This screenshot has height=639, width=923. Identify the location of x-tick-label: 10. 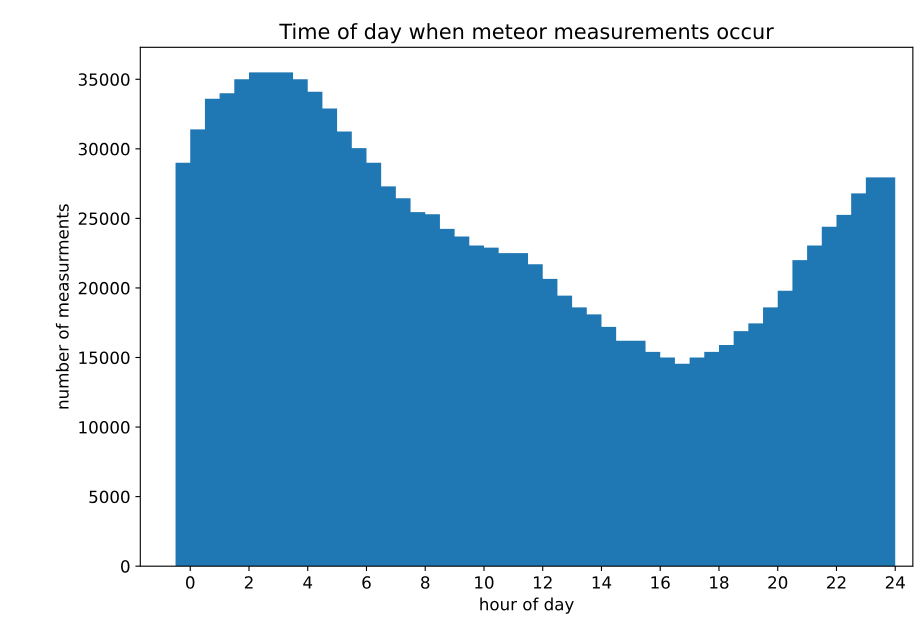
(484, 582).